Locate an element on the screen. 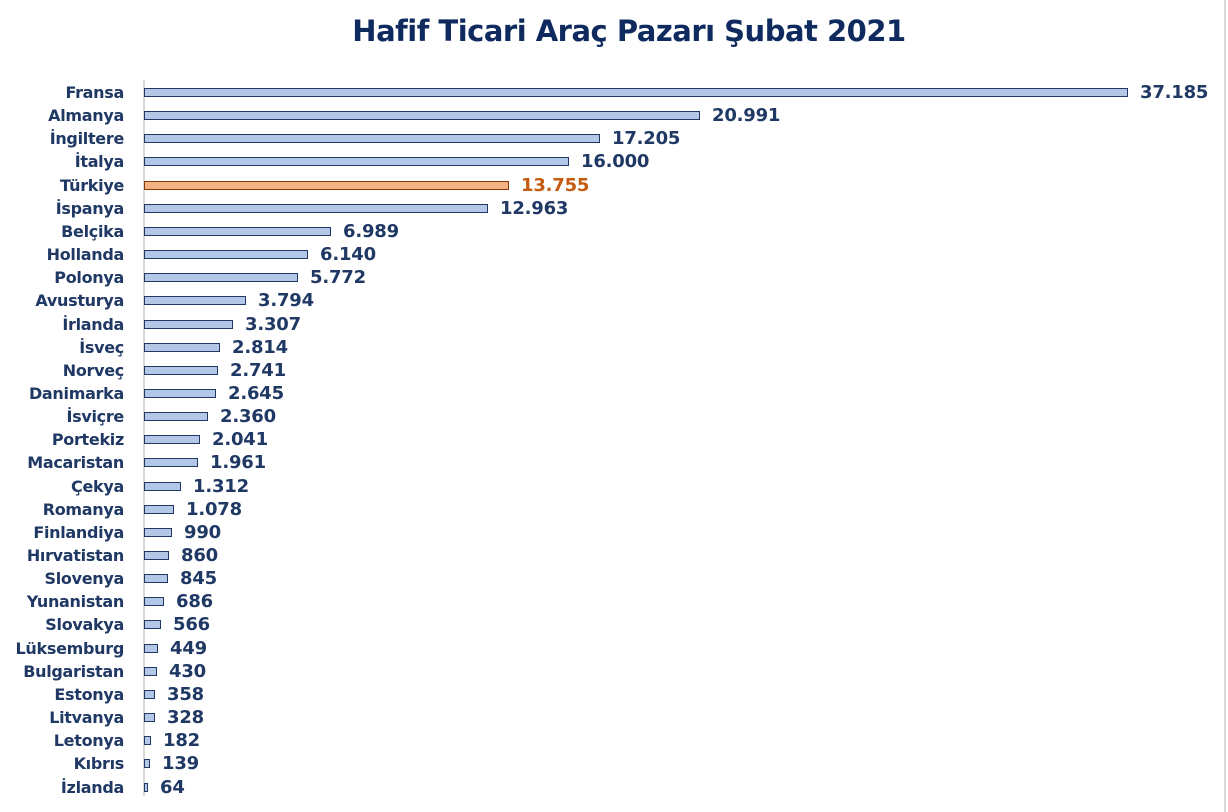  category-label: Danimarka is located at coordinates (76, 393).